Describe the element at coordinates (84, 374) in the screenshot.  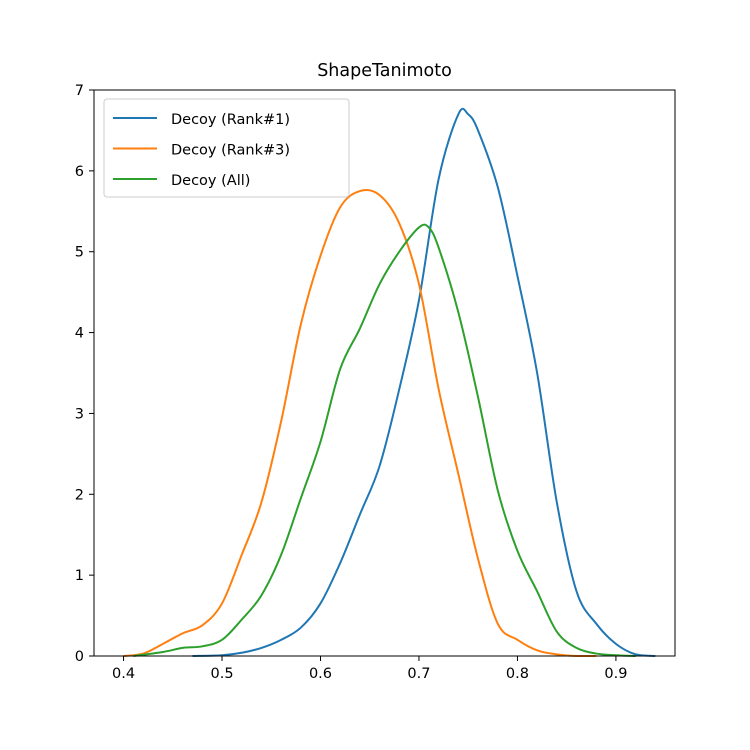
I see `y-axis: 0 1 2 3 4 5 6 7` at that location.